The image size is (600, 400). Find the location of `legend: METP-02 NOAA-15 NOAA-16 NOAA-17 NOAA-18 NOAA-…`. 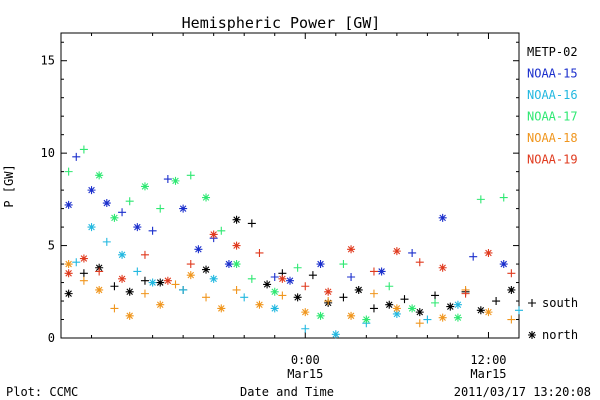

legend: METP-02 NOAA-15 NOAA-16 NOAA-17 NOAA-18 NOAA-… is located at coordinates (552, 106).